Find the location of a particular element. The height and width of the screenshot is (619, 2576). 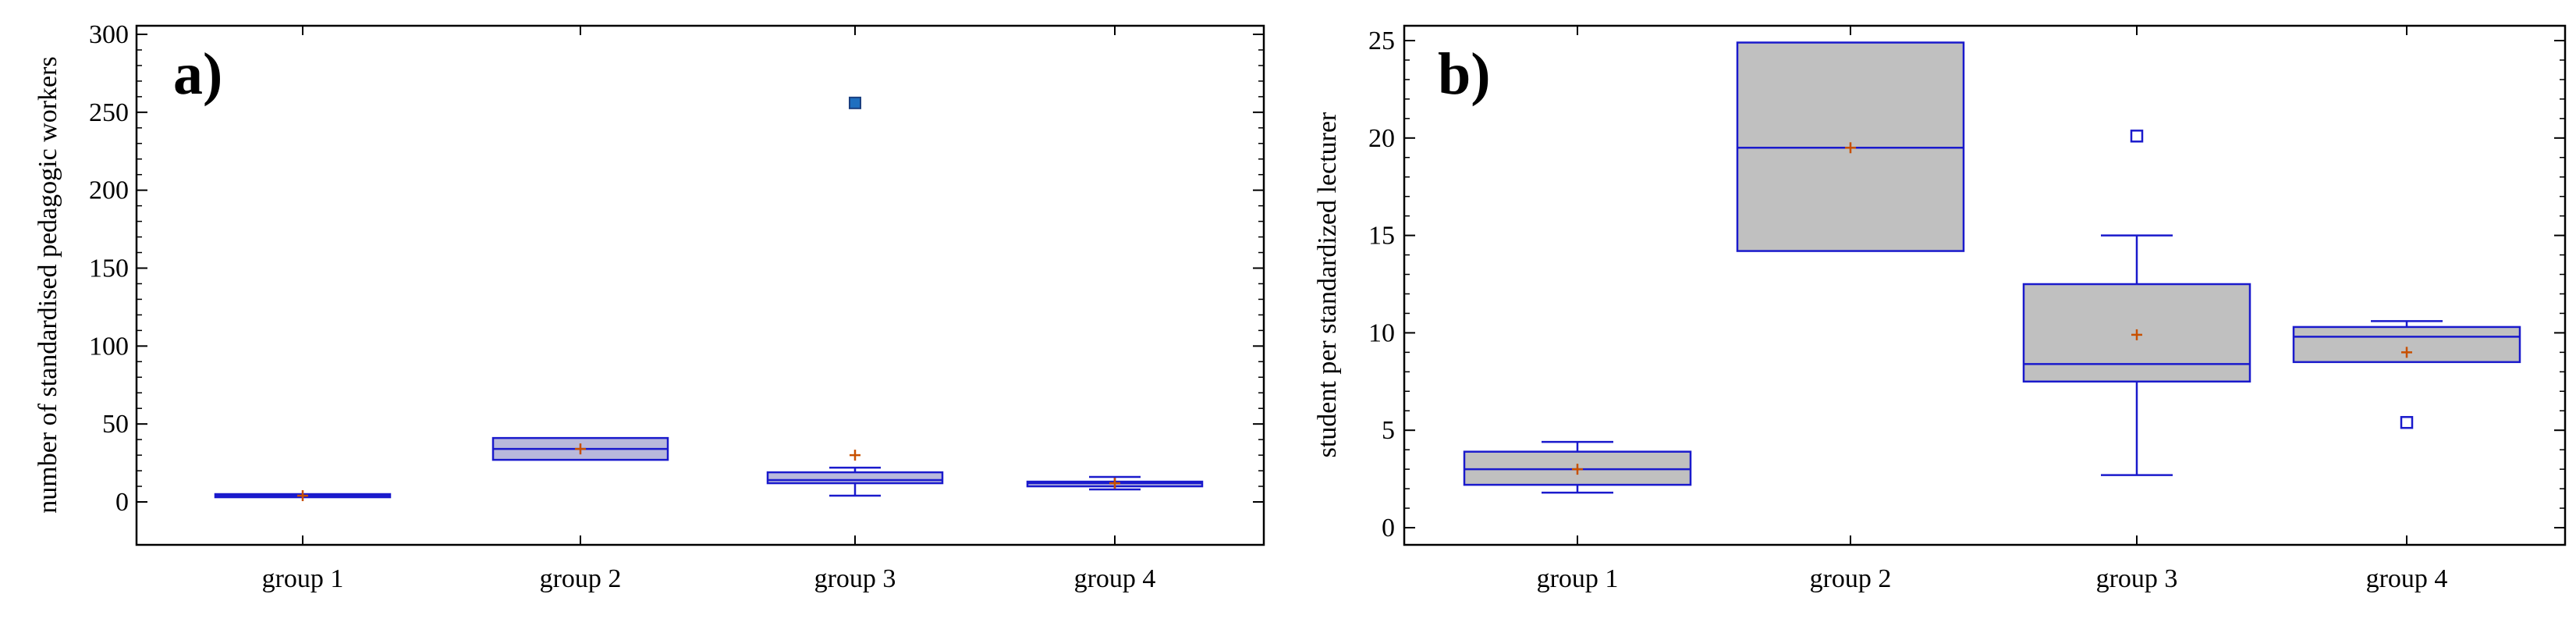

y-tick-label: 10 is located at coordinates (1381, 332).